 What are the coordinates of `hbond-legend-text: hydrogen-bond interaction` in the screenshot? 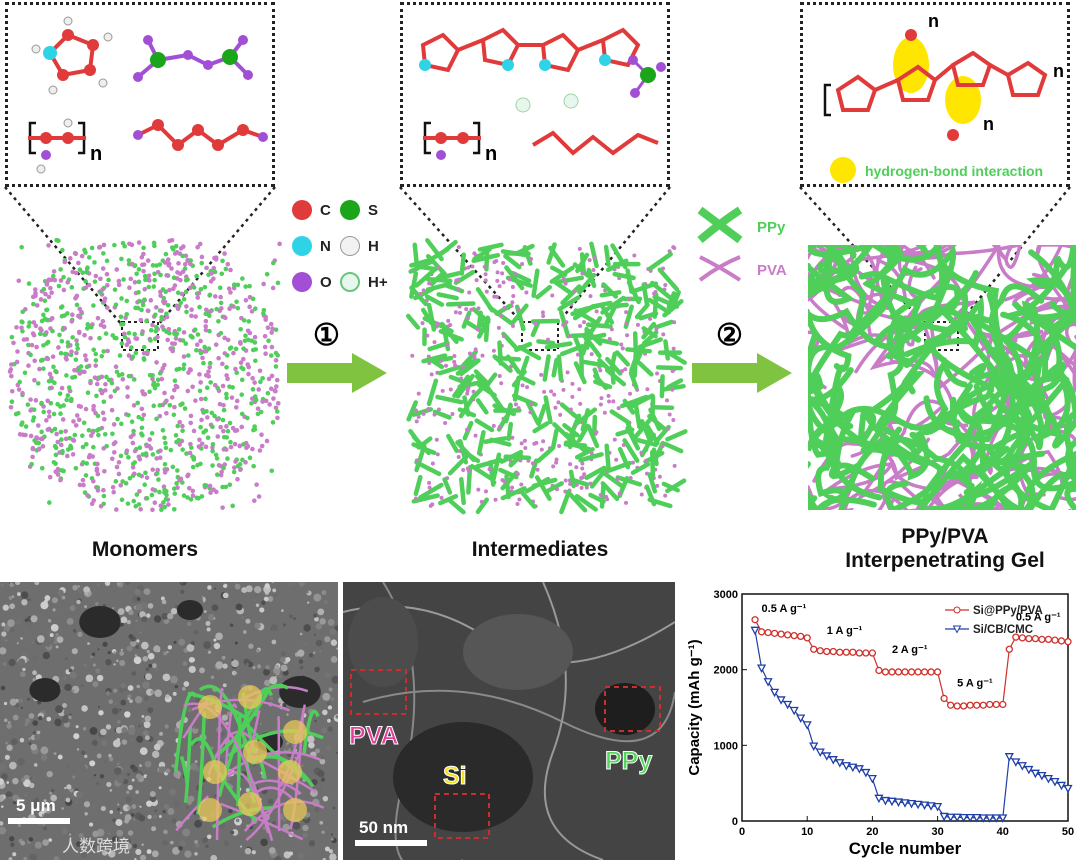 It's located at (954, 171).